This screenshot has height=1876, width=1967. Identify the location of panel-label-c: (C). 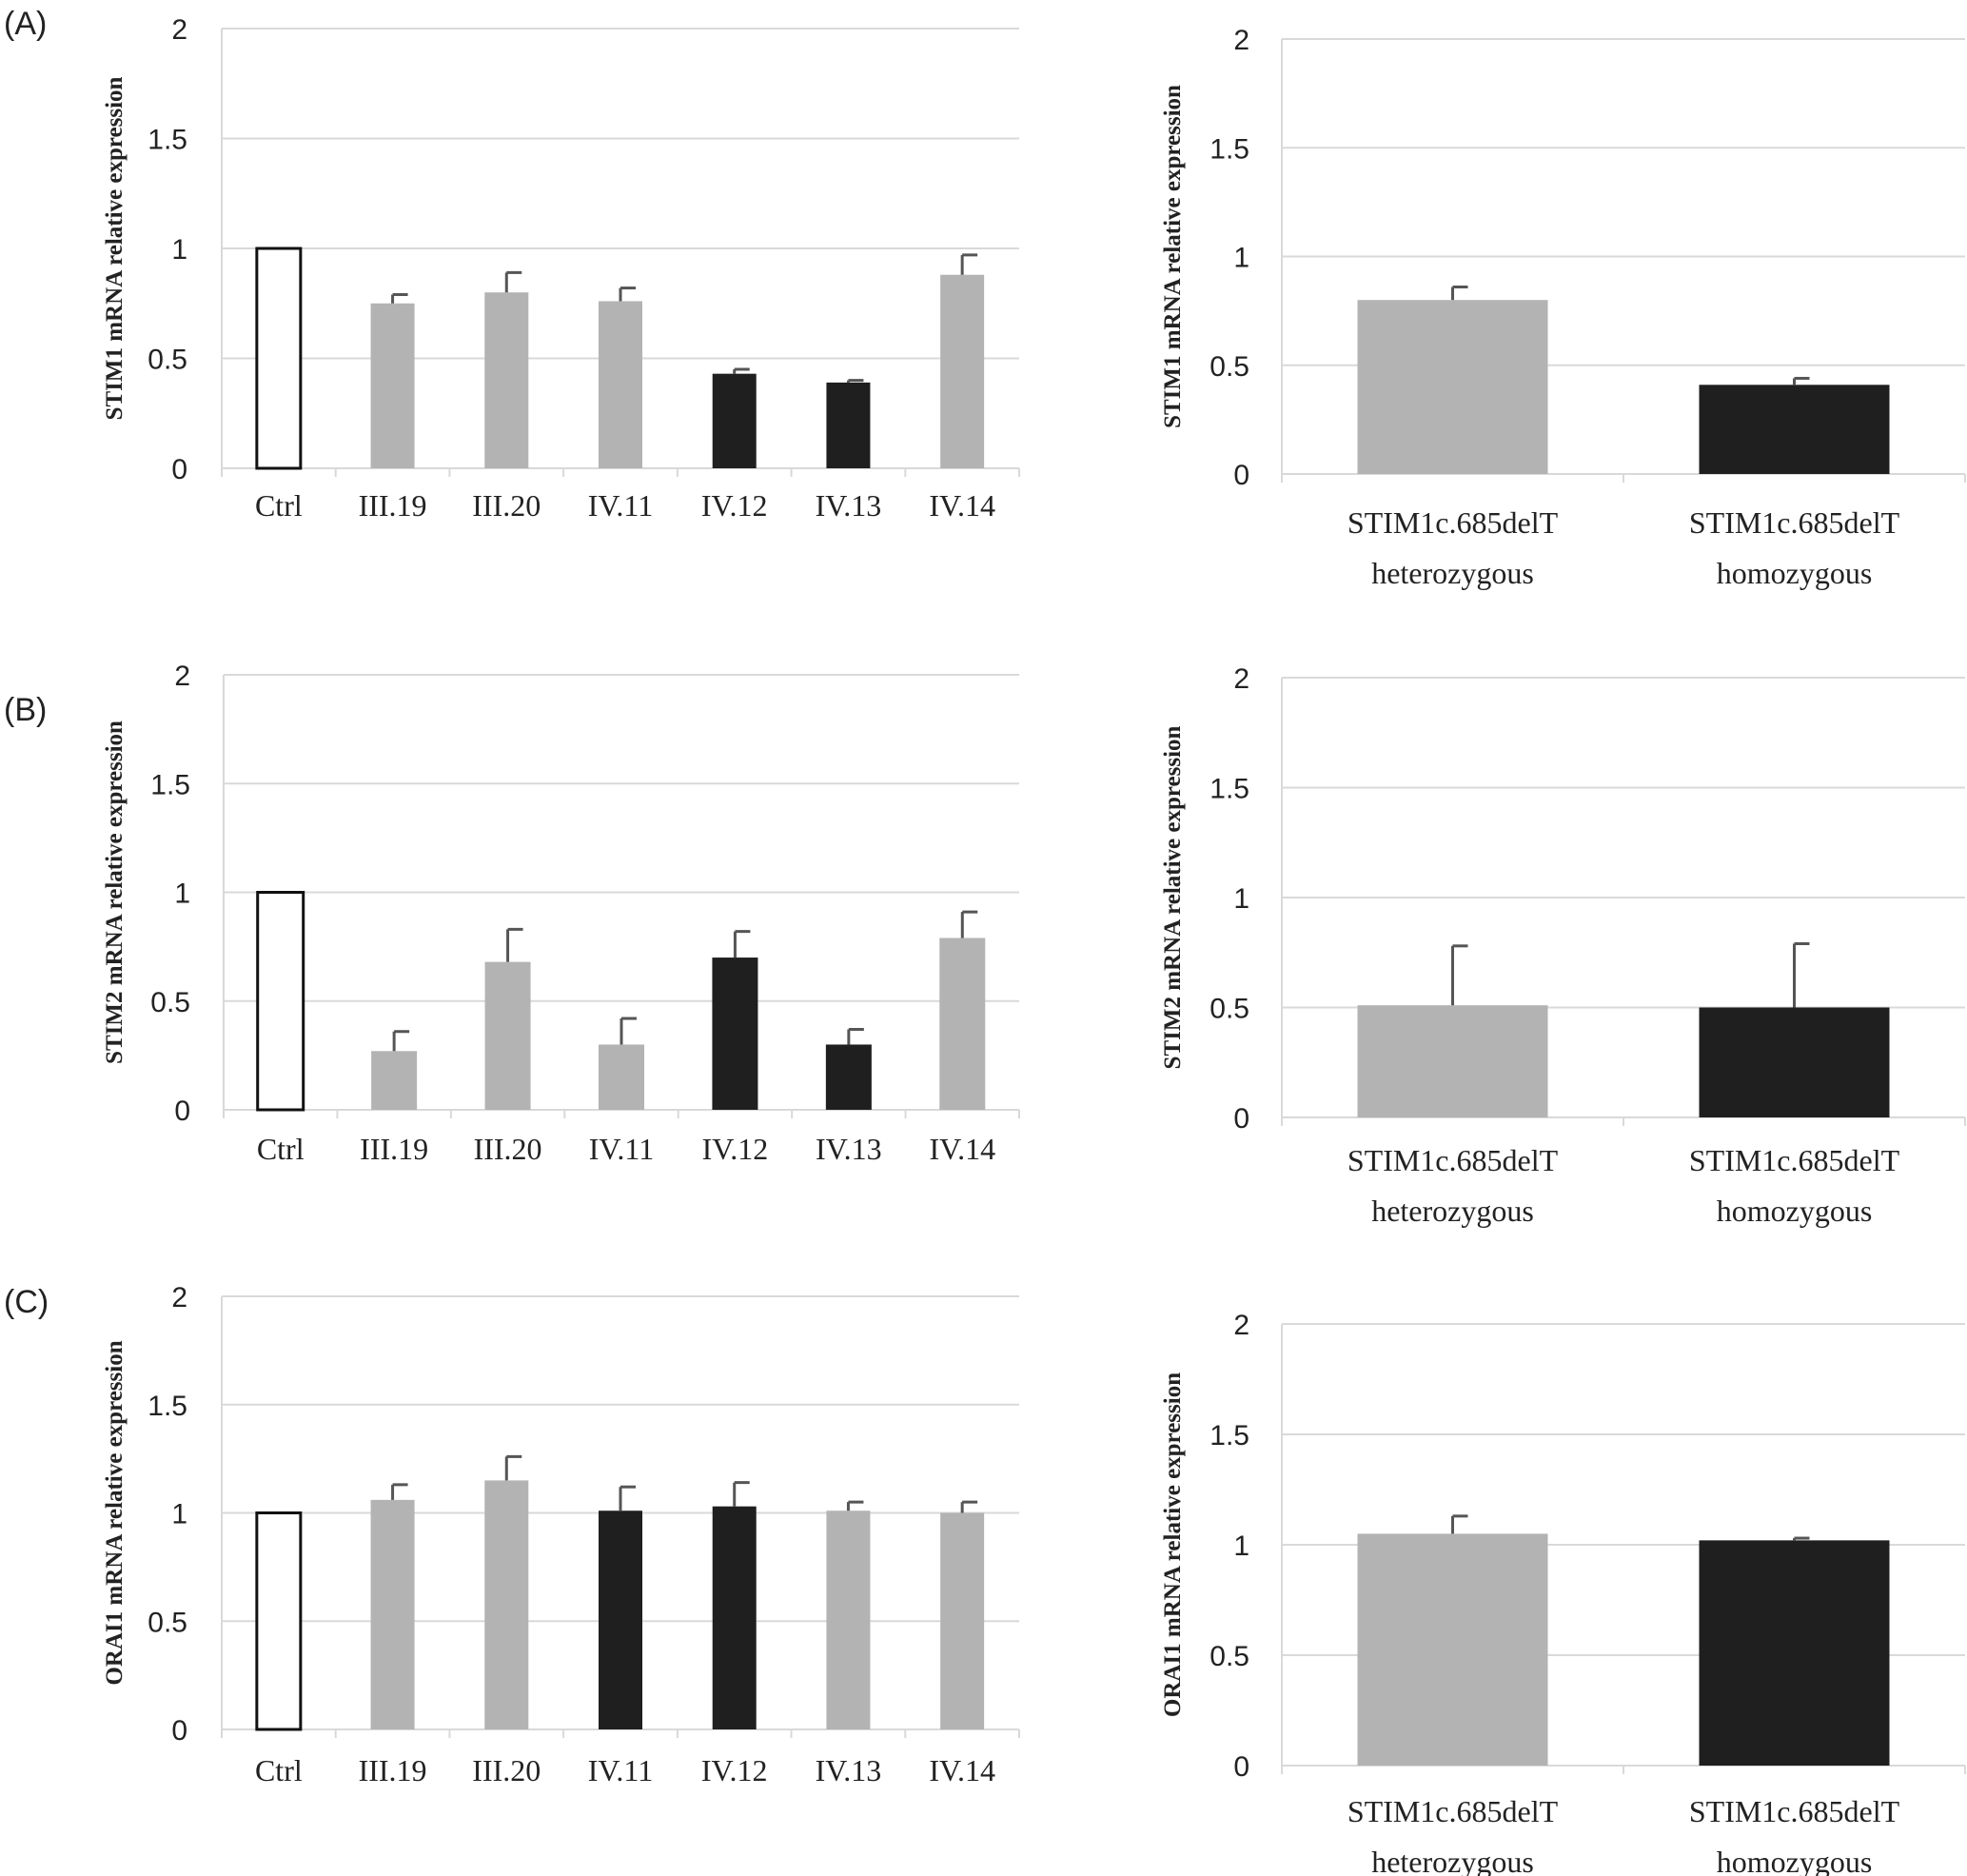
(26, 1302).